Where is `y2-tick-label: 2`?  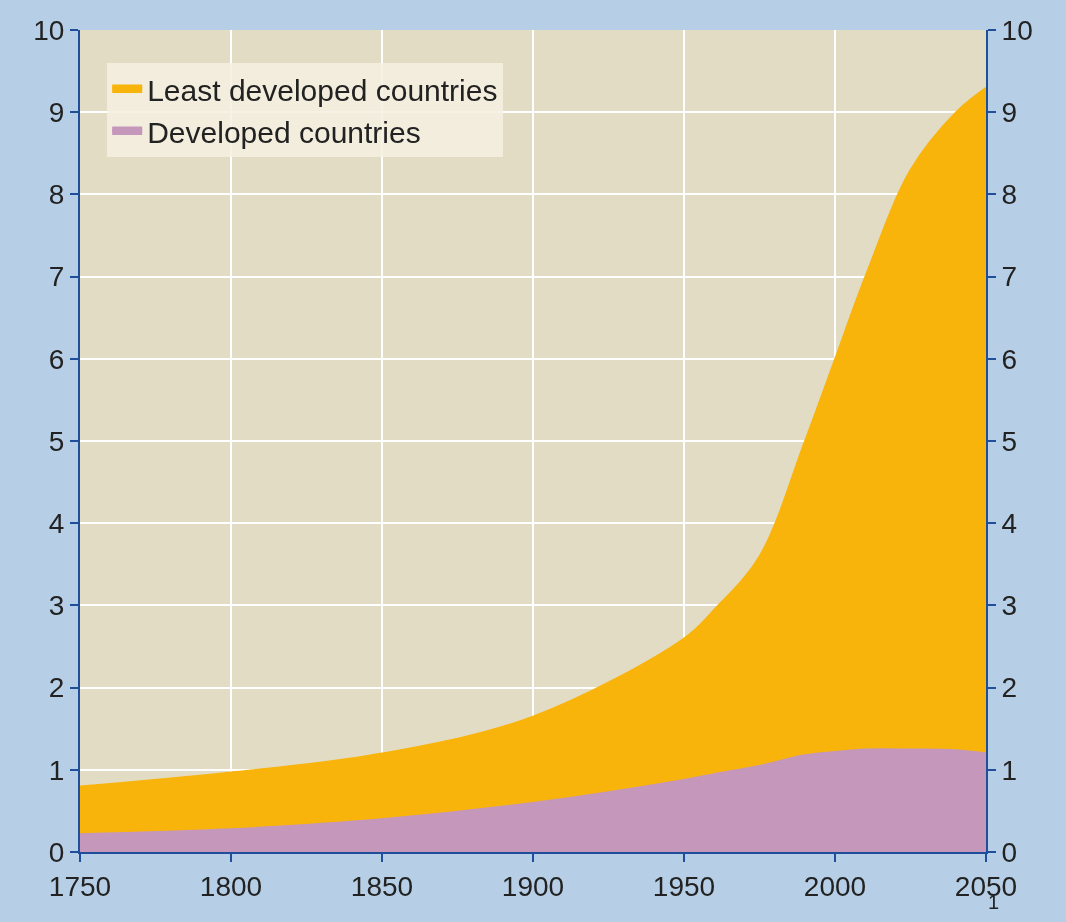 y2-tick-label: 2 is located at coordinates (1009, 688).